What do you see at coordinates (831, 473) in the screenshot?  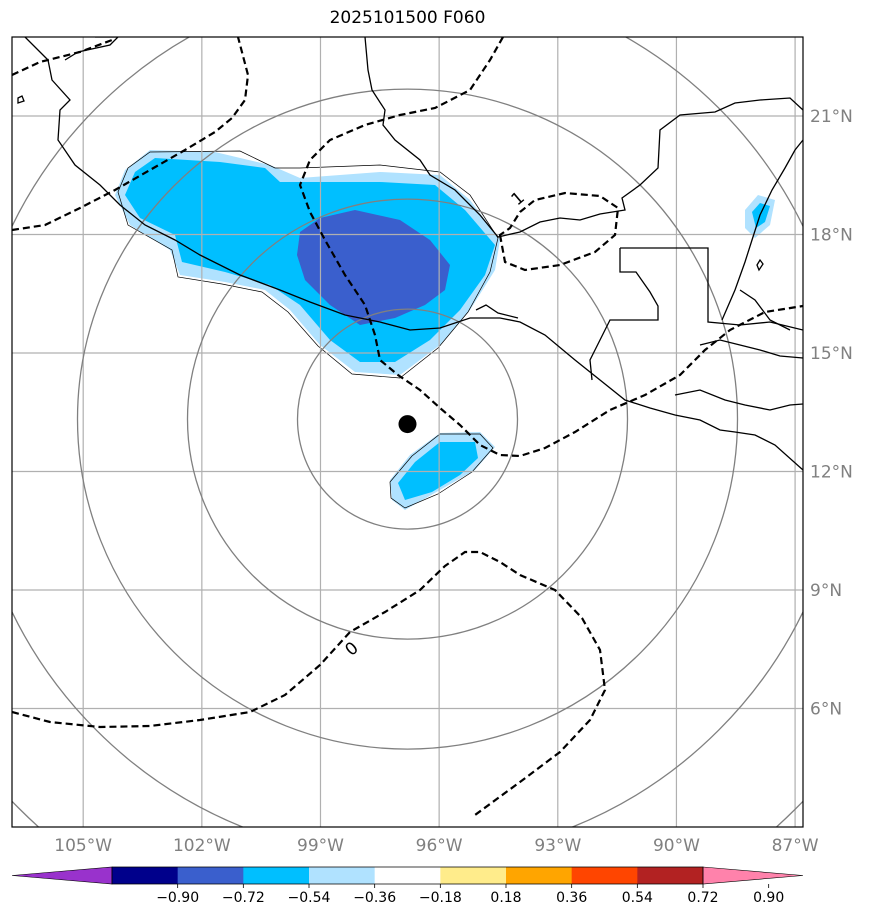 I see `lat-tick-label-2: 12°N` at bounding box center [831, 473].